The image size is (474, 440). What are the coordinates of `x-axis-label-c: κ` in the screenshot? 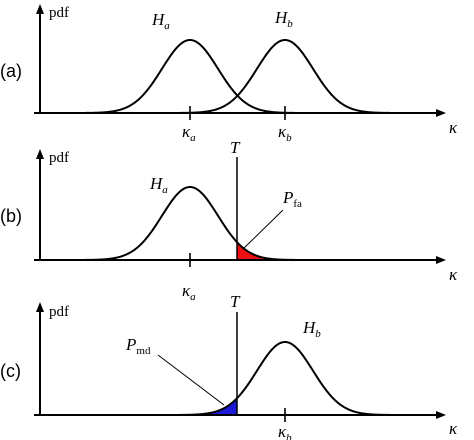 It's located at (453, 428).